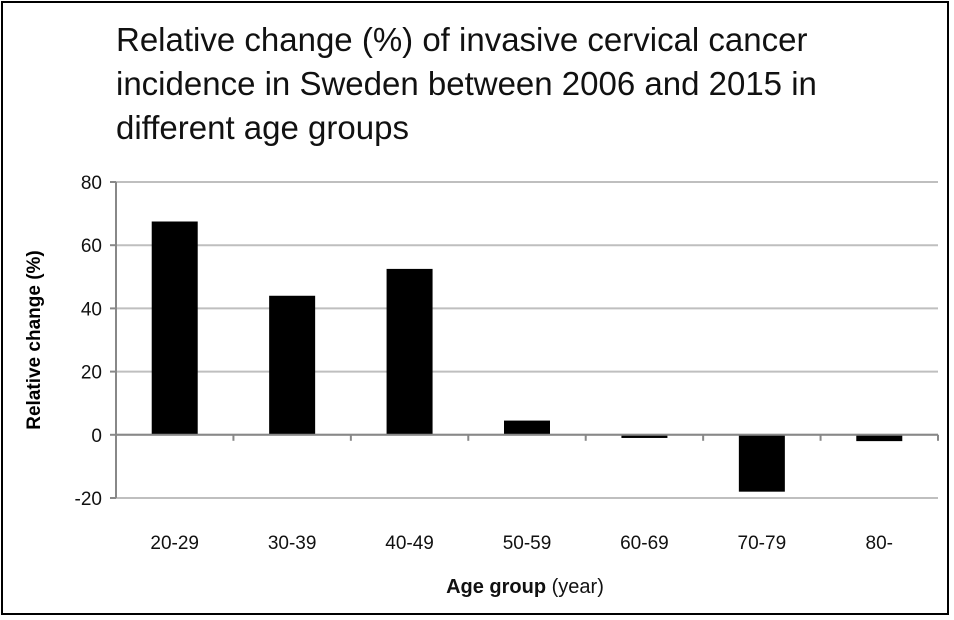  I want to click on x-tick-label: 20-29, so click(174, 543).